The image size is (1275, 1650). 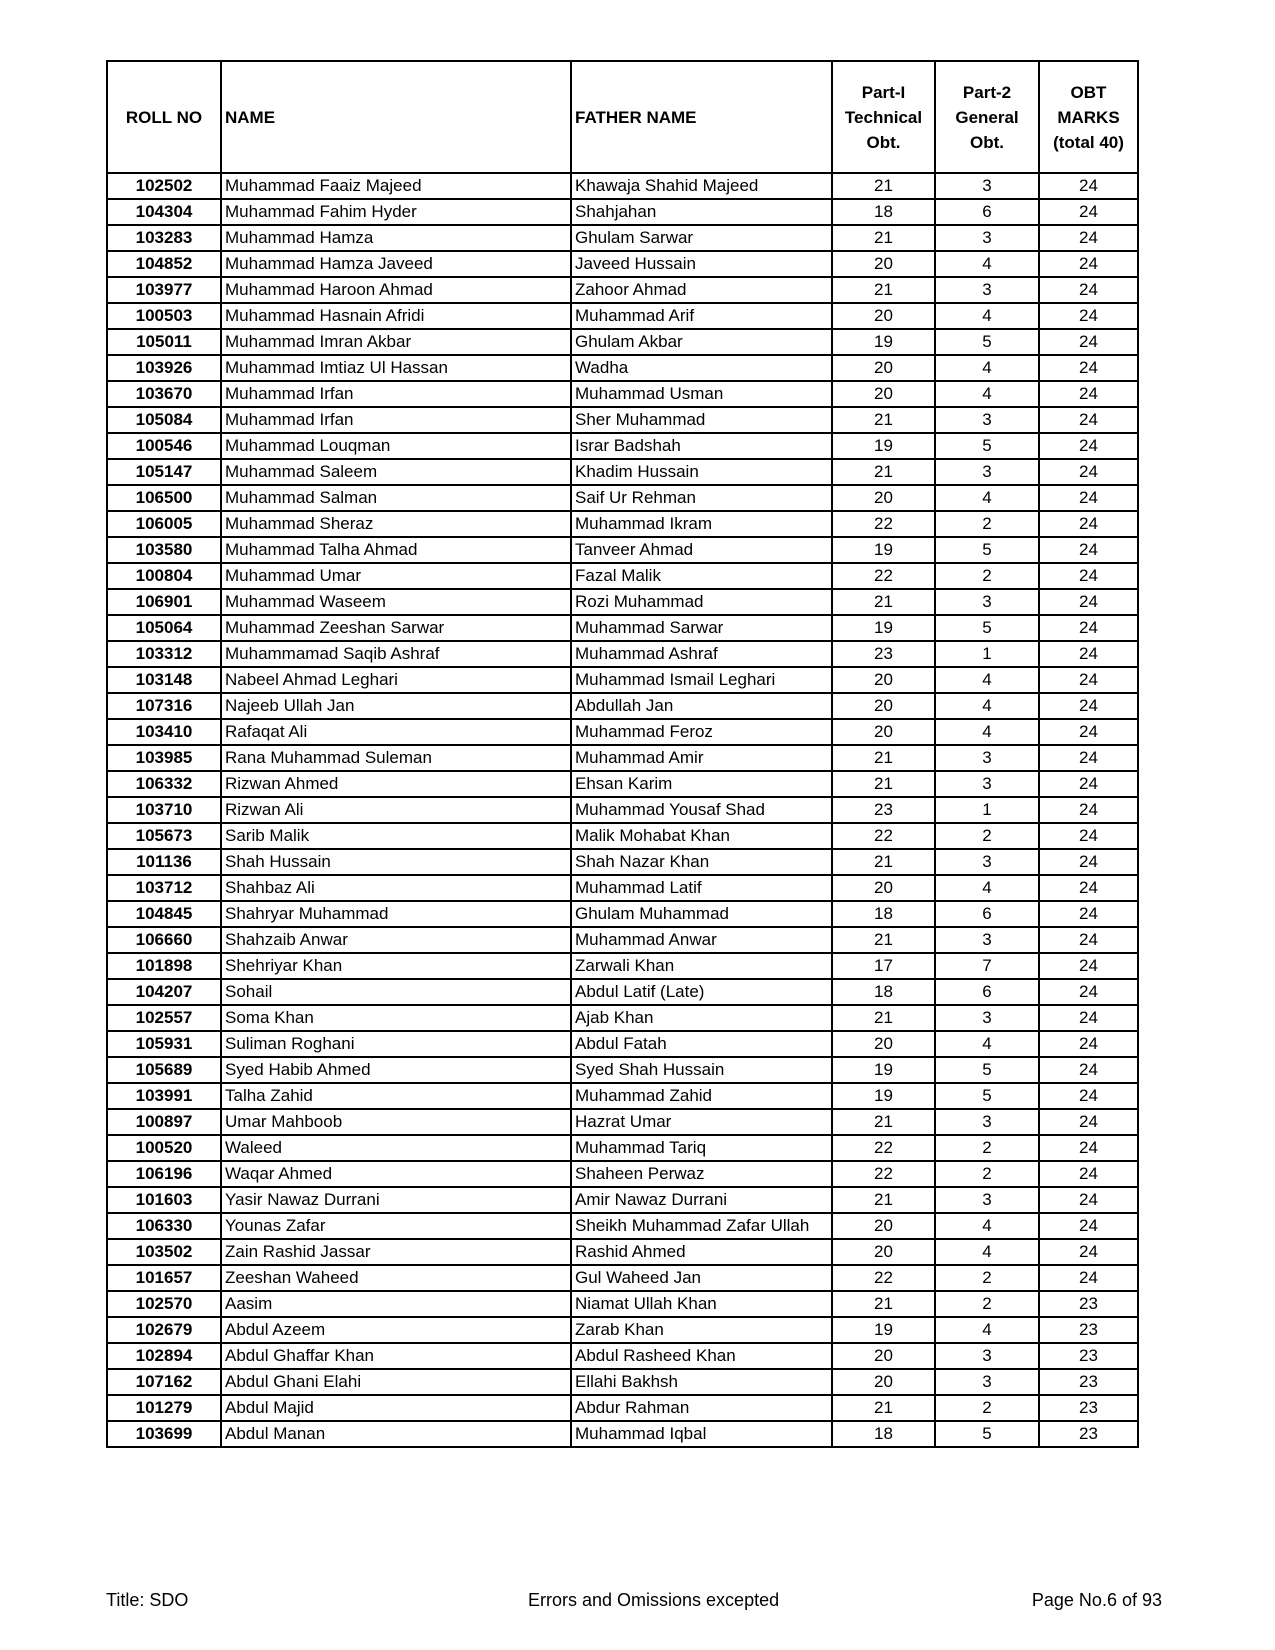 I want to click on name-cell: Shahryar Muhammad, so click(x=396, y=914).